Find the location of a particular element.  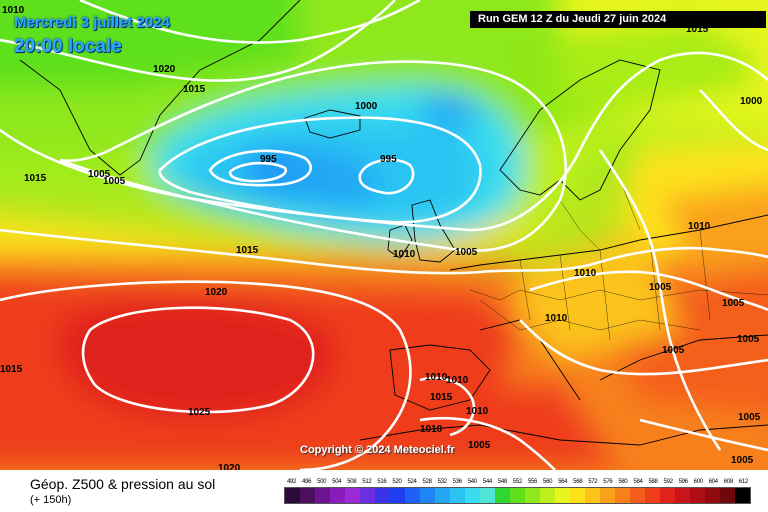

ireland-coast is located at coordinates (400, 241).